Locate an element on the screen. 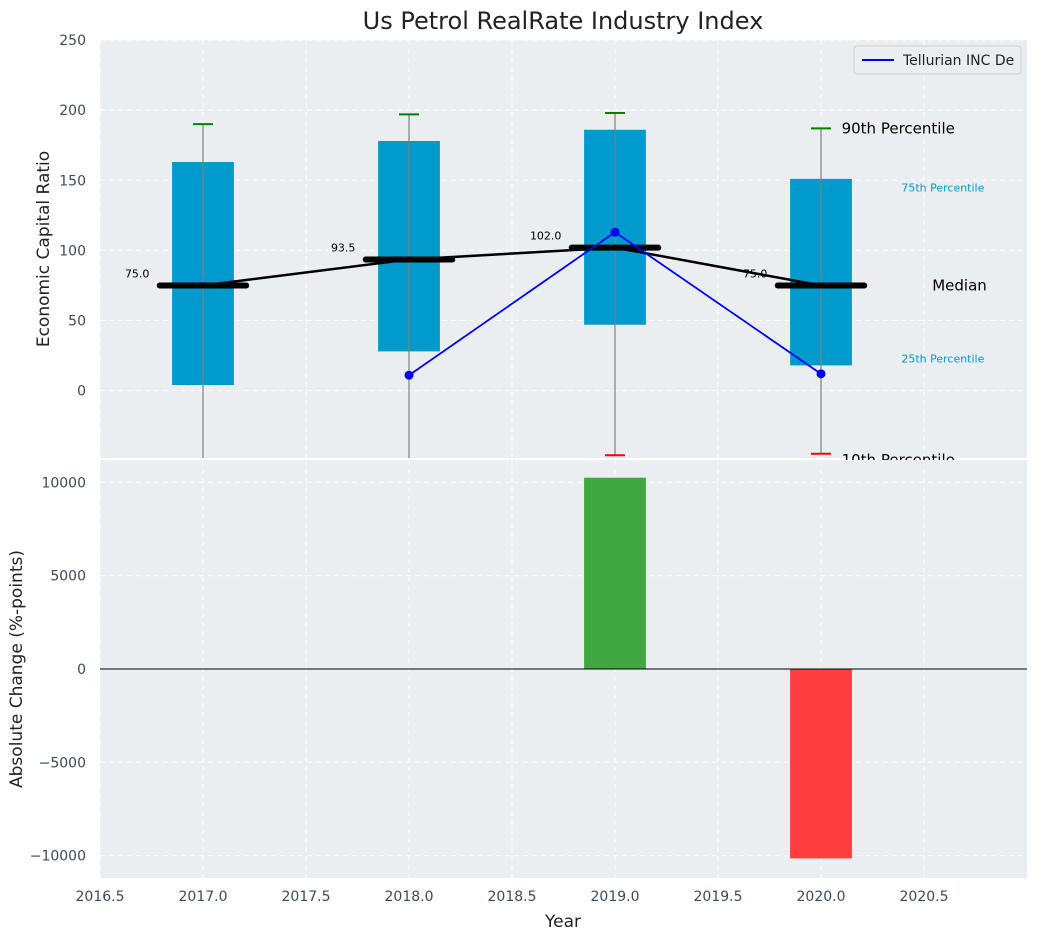 The image size is (1038, 940). x-tick-label: 2017.5 is located at coordinates (306, 897).